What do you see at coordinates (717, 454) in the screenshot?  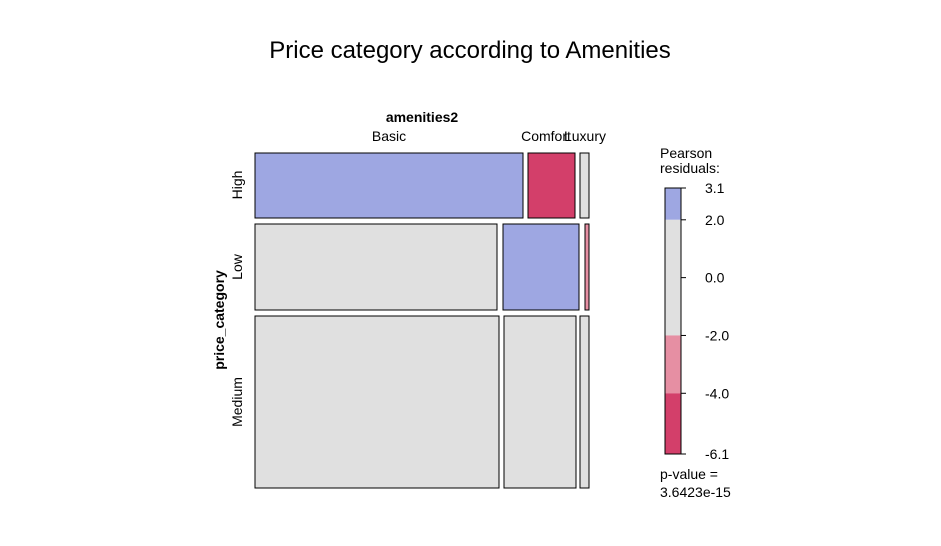 I see `legend-tick-label: -6.1` at bounding box center [717, 454].